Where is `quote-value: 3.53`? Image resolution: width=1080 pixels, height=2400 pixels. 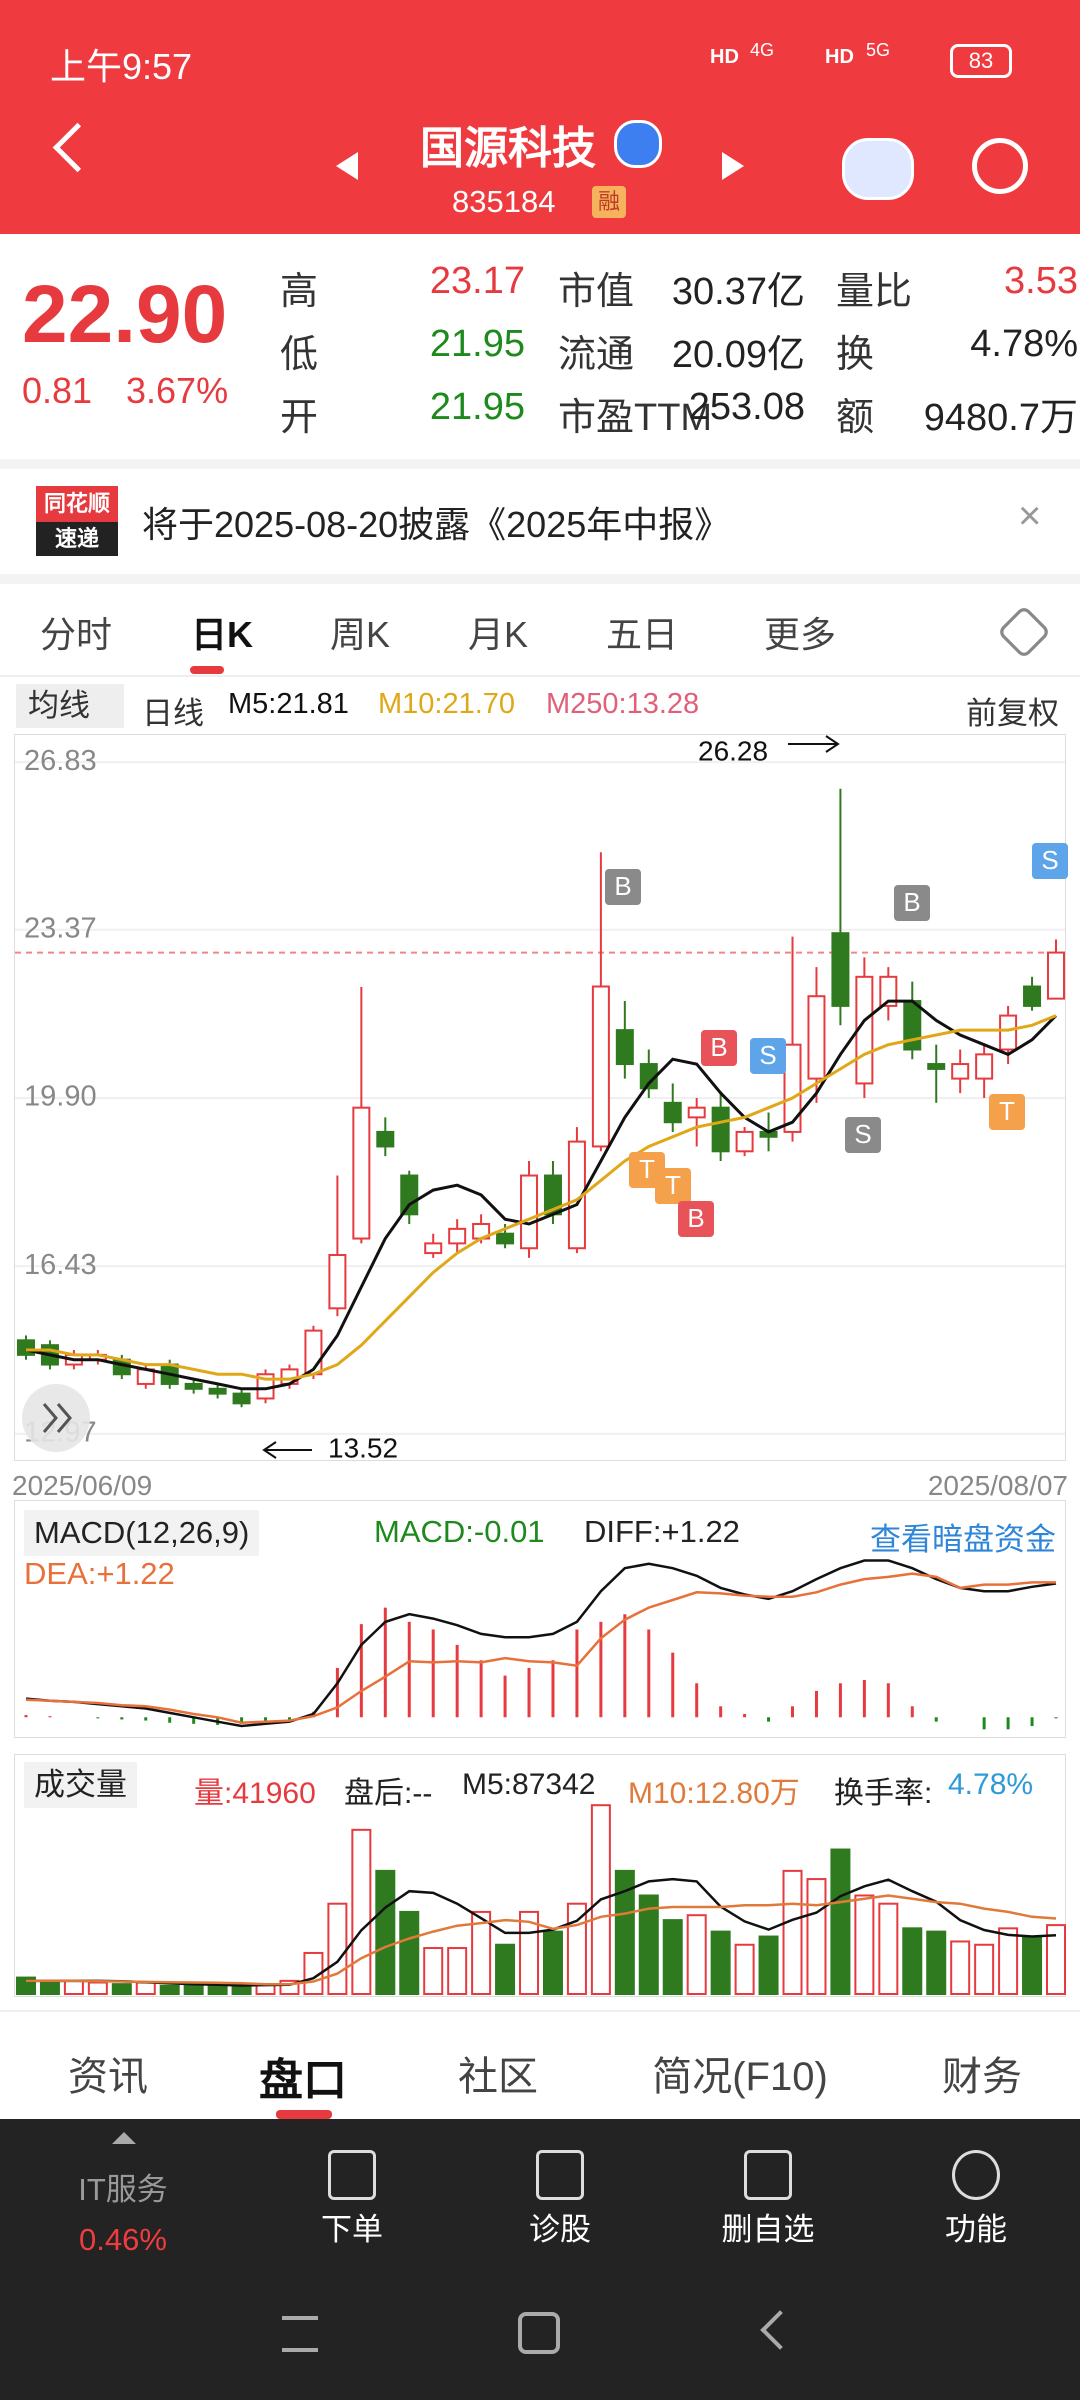 quote-value: 3.53 is located at coordinates (1041, 281).